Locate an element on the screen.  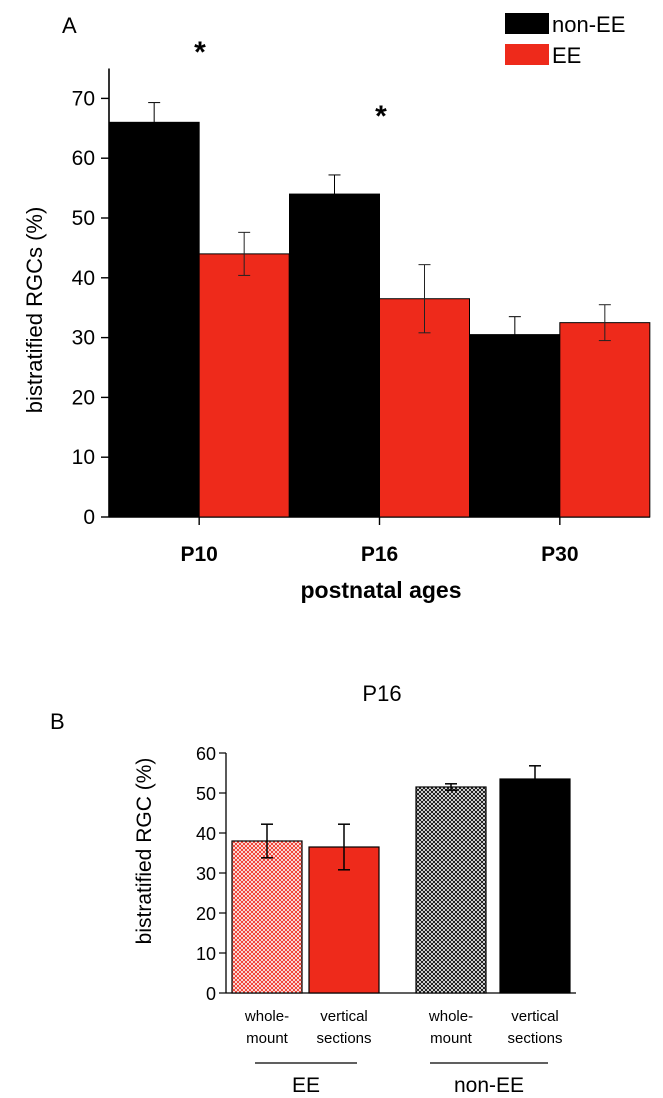
bar-non-ee-vertical-sections is located at coordinates (535, 886).